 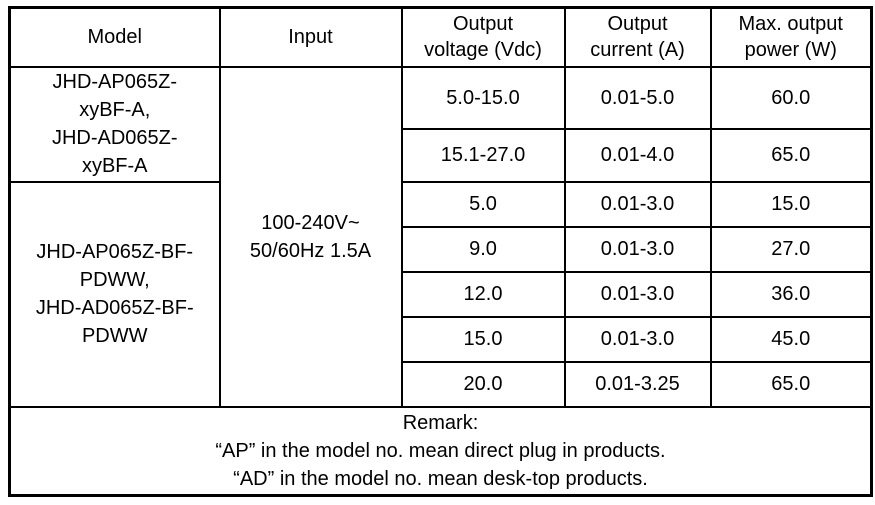 I want to click on input-spec-cell: 100-240V~ 50/60Hz 1.5A, so click(x=310, y=236).